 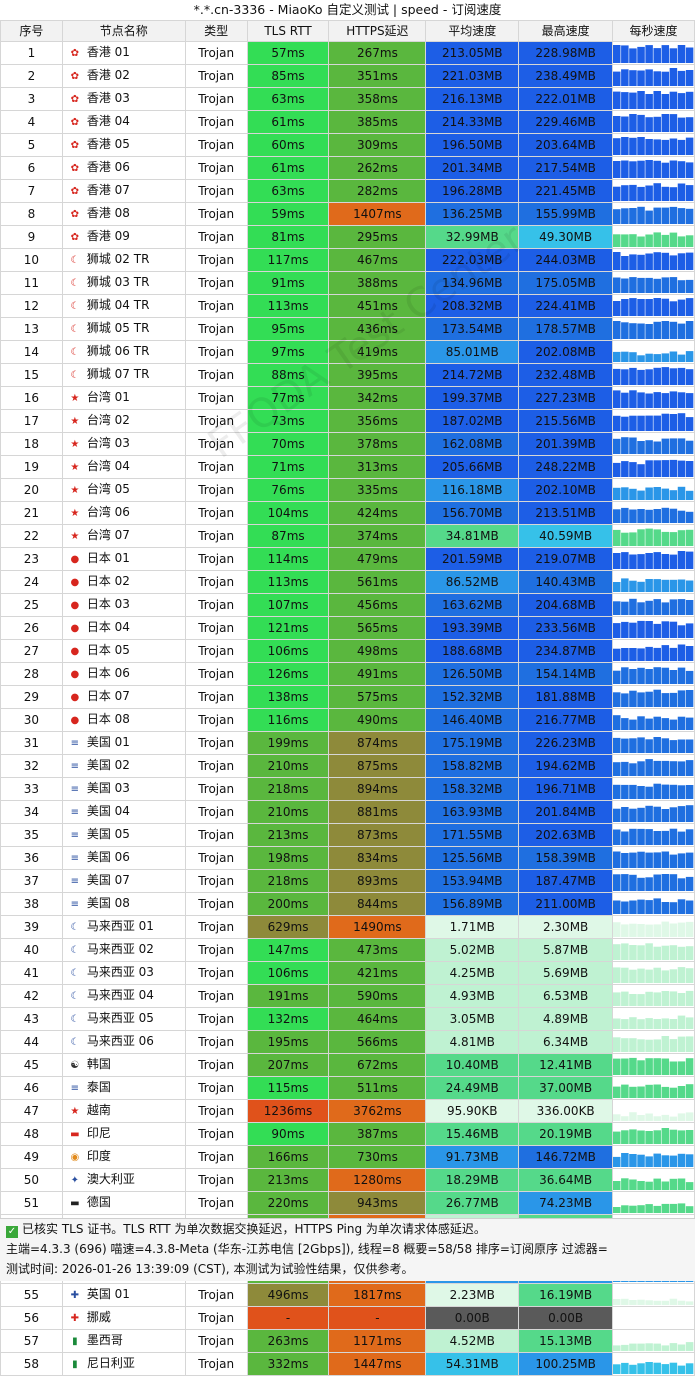 What do you see at coordinates (347, 605) in the screenshot?
I see `table-row: 25 ● 日本 03 Trojan 107ms 456ms 163.62MB 204.68MB` at bounding box center [347, 605].